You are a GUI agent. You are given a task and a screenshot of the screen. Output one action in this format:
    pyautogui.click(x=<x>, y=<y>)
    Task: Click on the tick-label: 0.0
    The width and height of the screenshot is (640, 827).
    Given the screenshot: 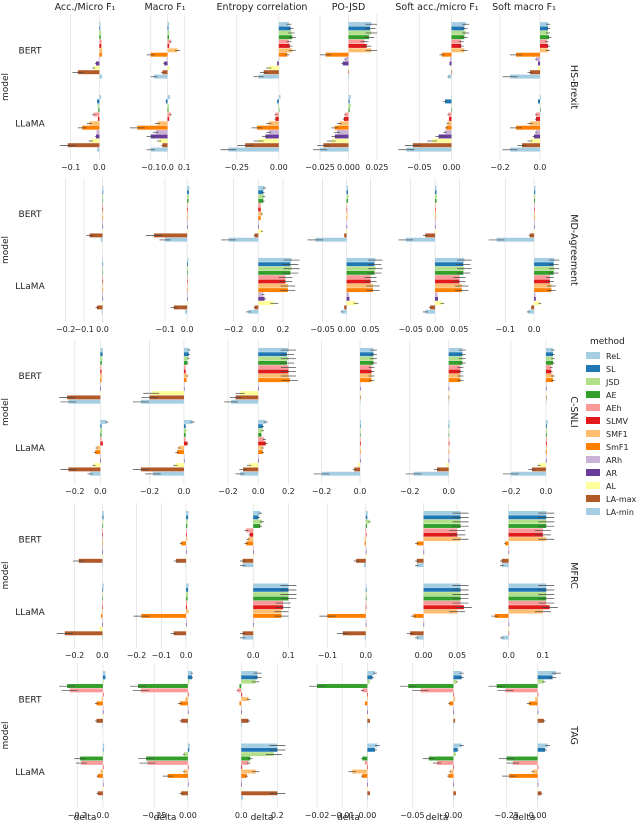 What is the action you would take?
    pyautogui.click(x=100, y=491)
    